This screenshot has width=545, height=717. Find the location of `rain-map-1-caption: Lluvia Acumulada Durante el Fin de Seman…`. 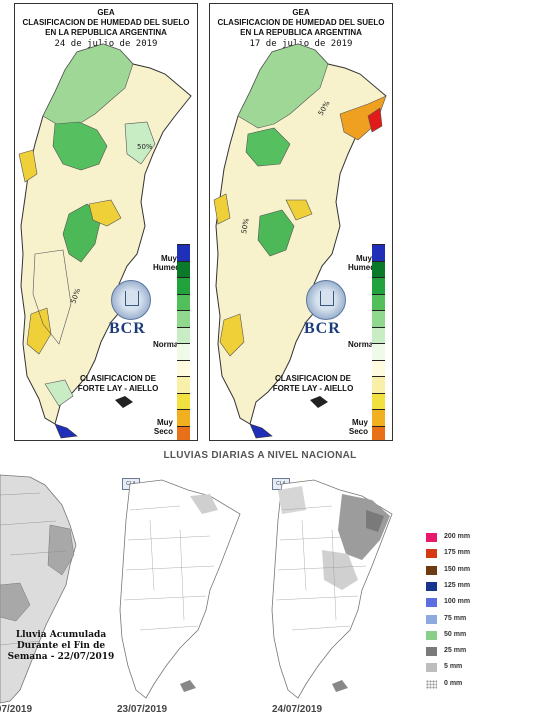

rain-map-1-caption: Lluvia Acumulada Durante el Fin de Seman… is located at coordinates (61, 646).